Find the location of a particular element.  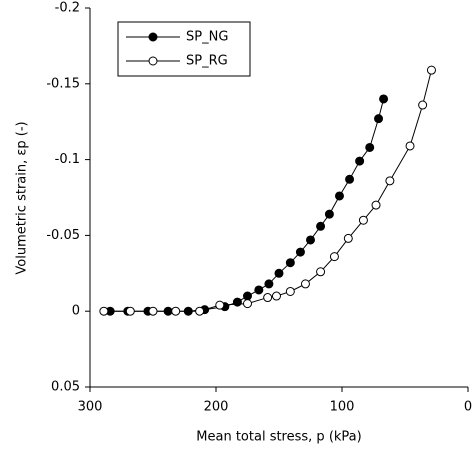

y-axis-label: Volumetric strain, εp (-) is located at coordinates (22, 197).